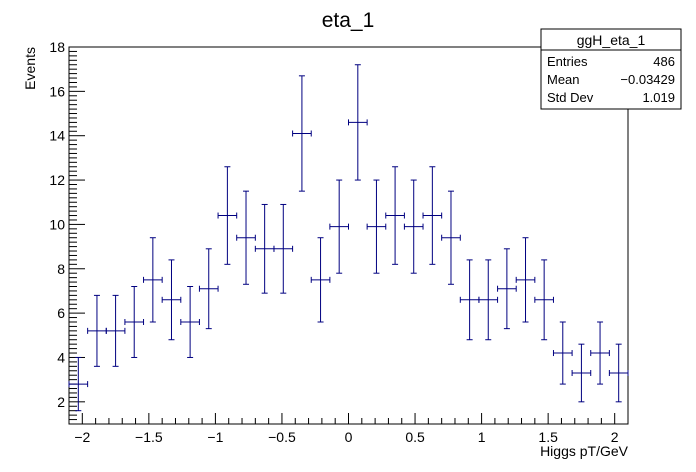 The width and height of the screenshot is (696, 472). Describe the element at coordinates (584, 451) in the screenshot. I see `x-axis-label: Higgs pT/GeV` at that location.